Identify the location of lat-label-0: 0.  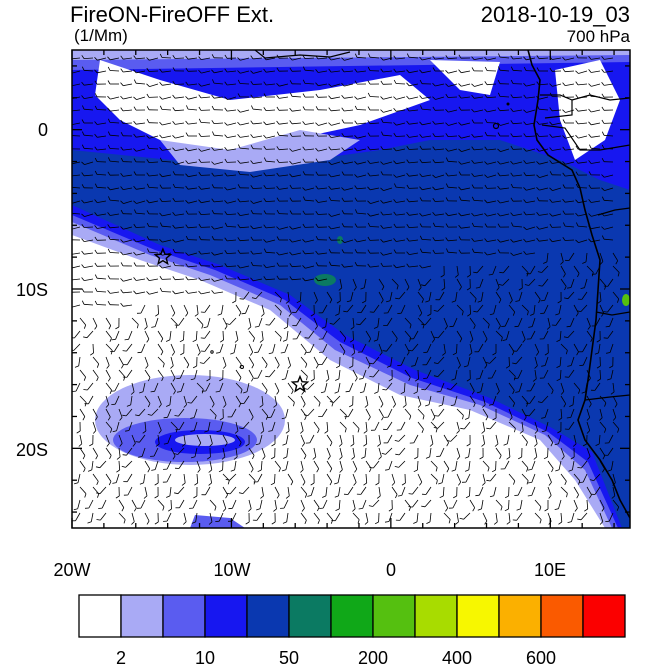
(24, 130).